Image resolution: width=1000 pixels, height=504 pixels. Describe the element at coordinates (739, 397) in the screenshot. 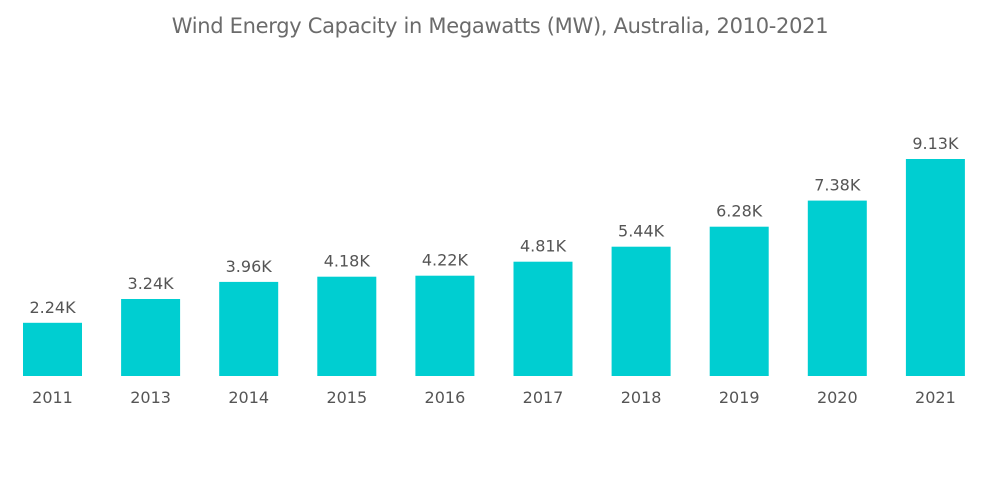

I see `x-tick-label-2019: 2019` at that location.